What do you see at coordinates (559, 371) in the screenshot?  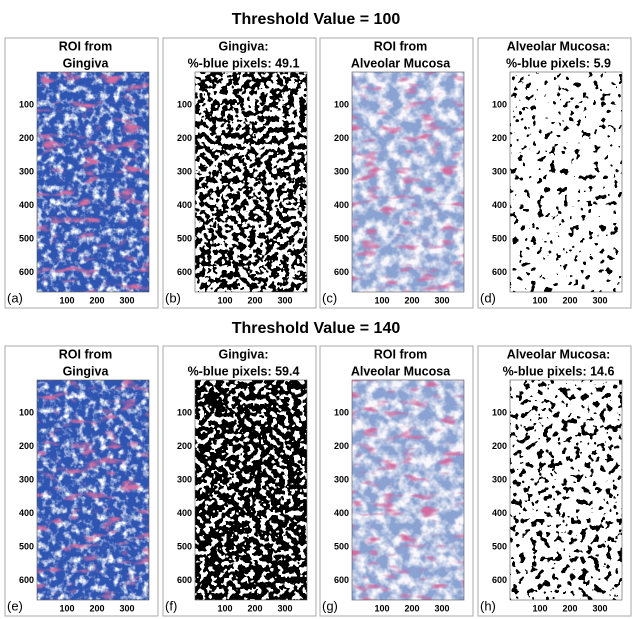 I see `panel-title: %-blue pixels: 14.6` at bounding box center [559, 371].